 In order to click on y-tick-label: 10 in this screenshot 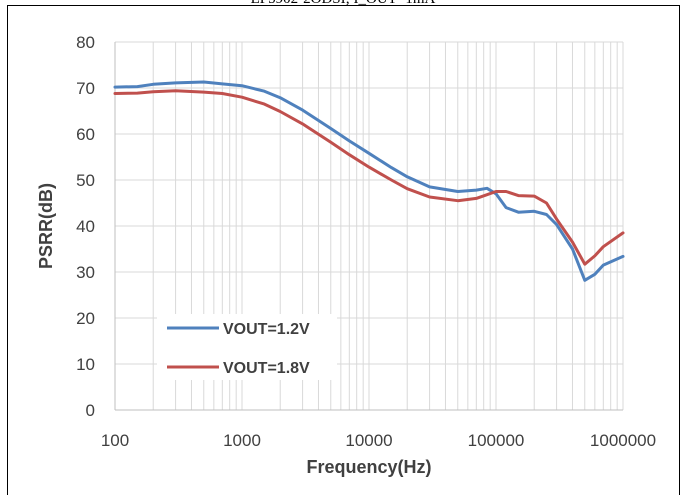, I will do `click(85, 364)`.